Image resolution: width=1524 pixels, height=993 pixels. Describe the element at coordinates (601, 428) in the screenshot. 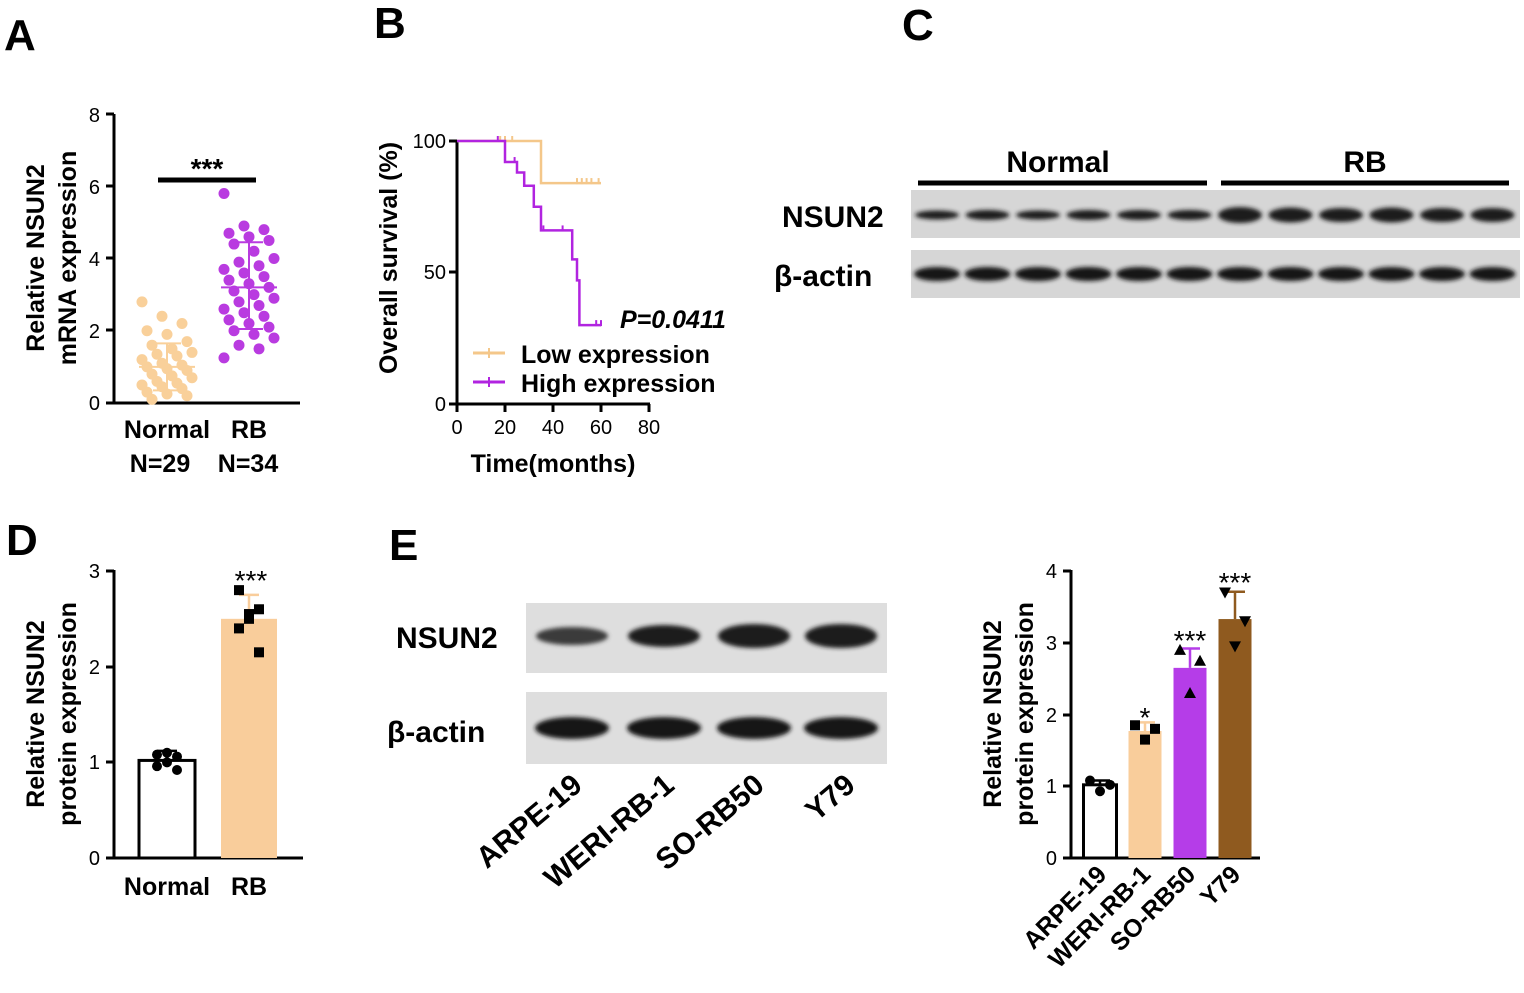

I see `panel-b-xtick-label: 60` at that location.